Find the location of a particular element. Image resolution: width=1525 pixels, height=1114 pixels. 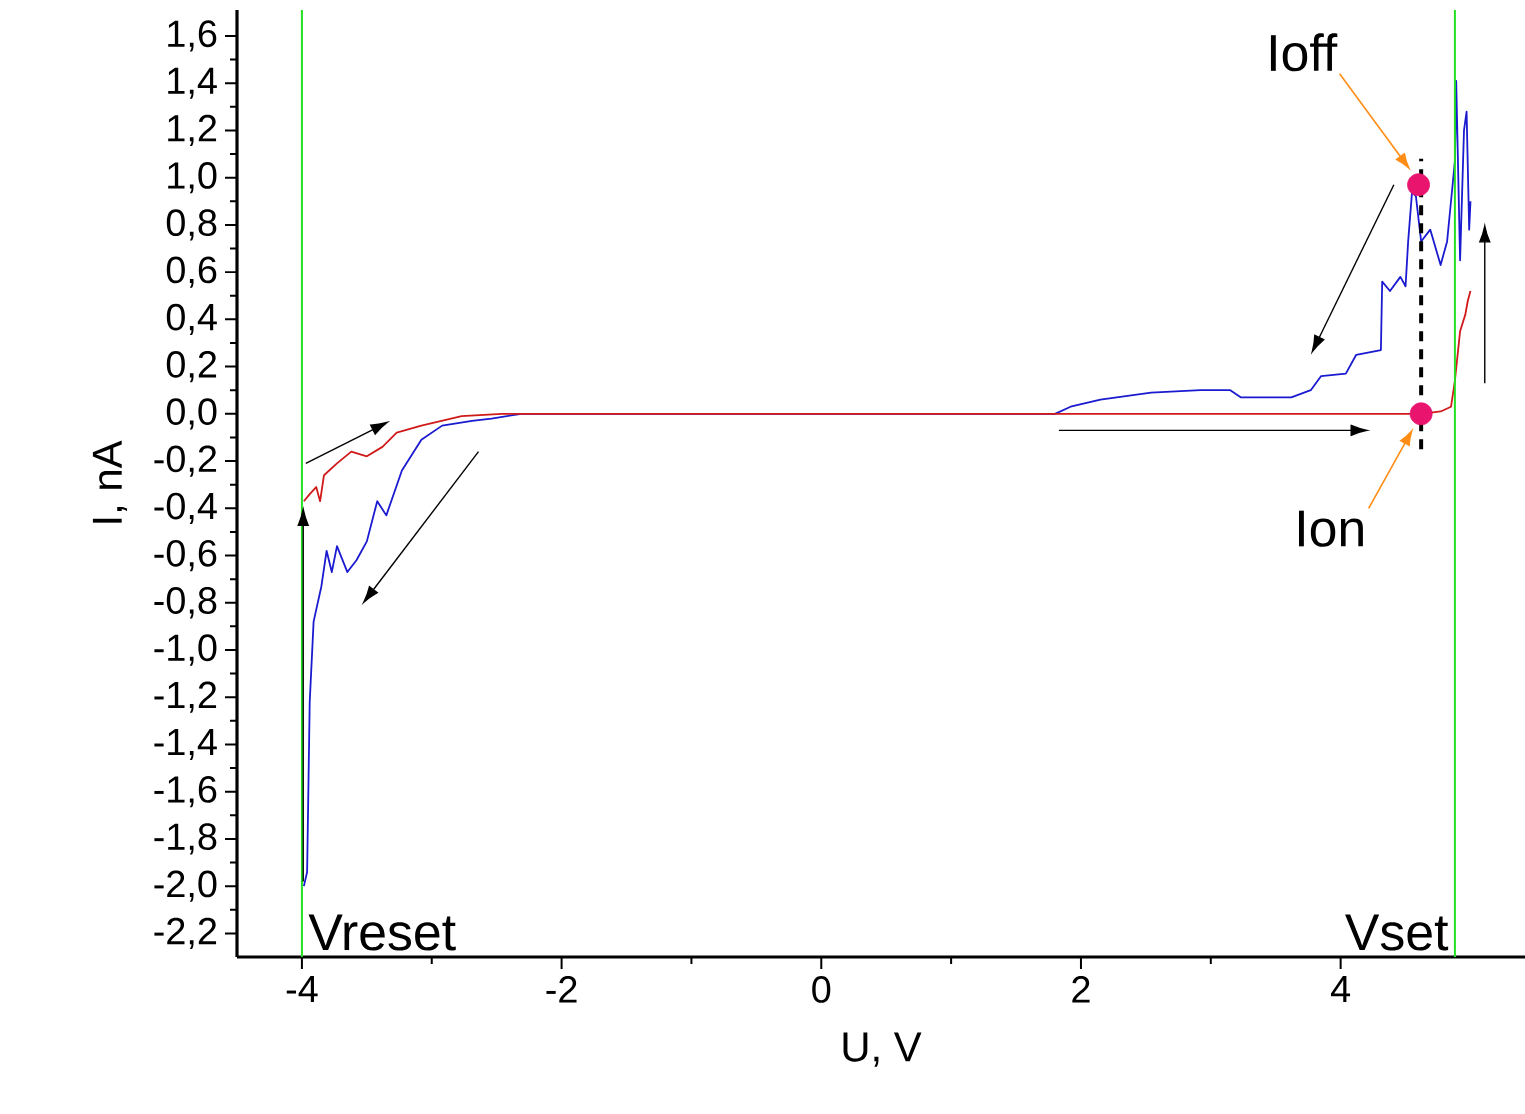

ref-line-label: Vreset is located at coordinates (382, 932).